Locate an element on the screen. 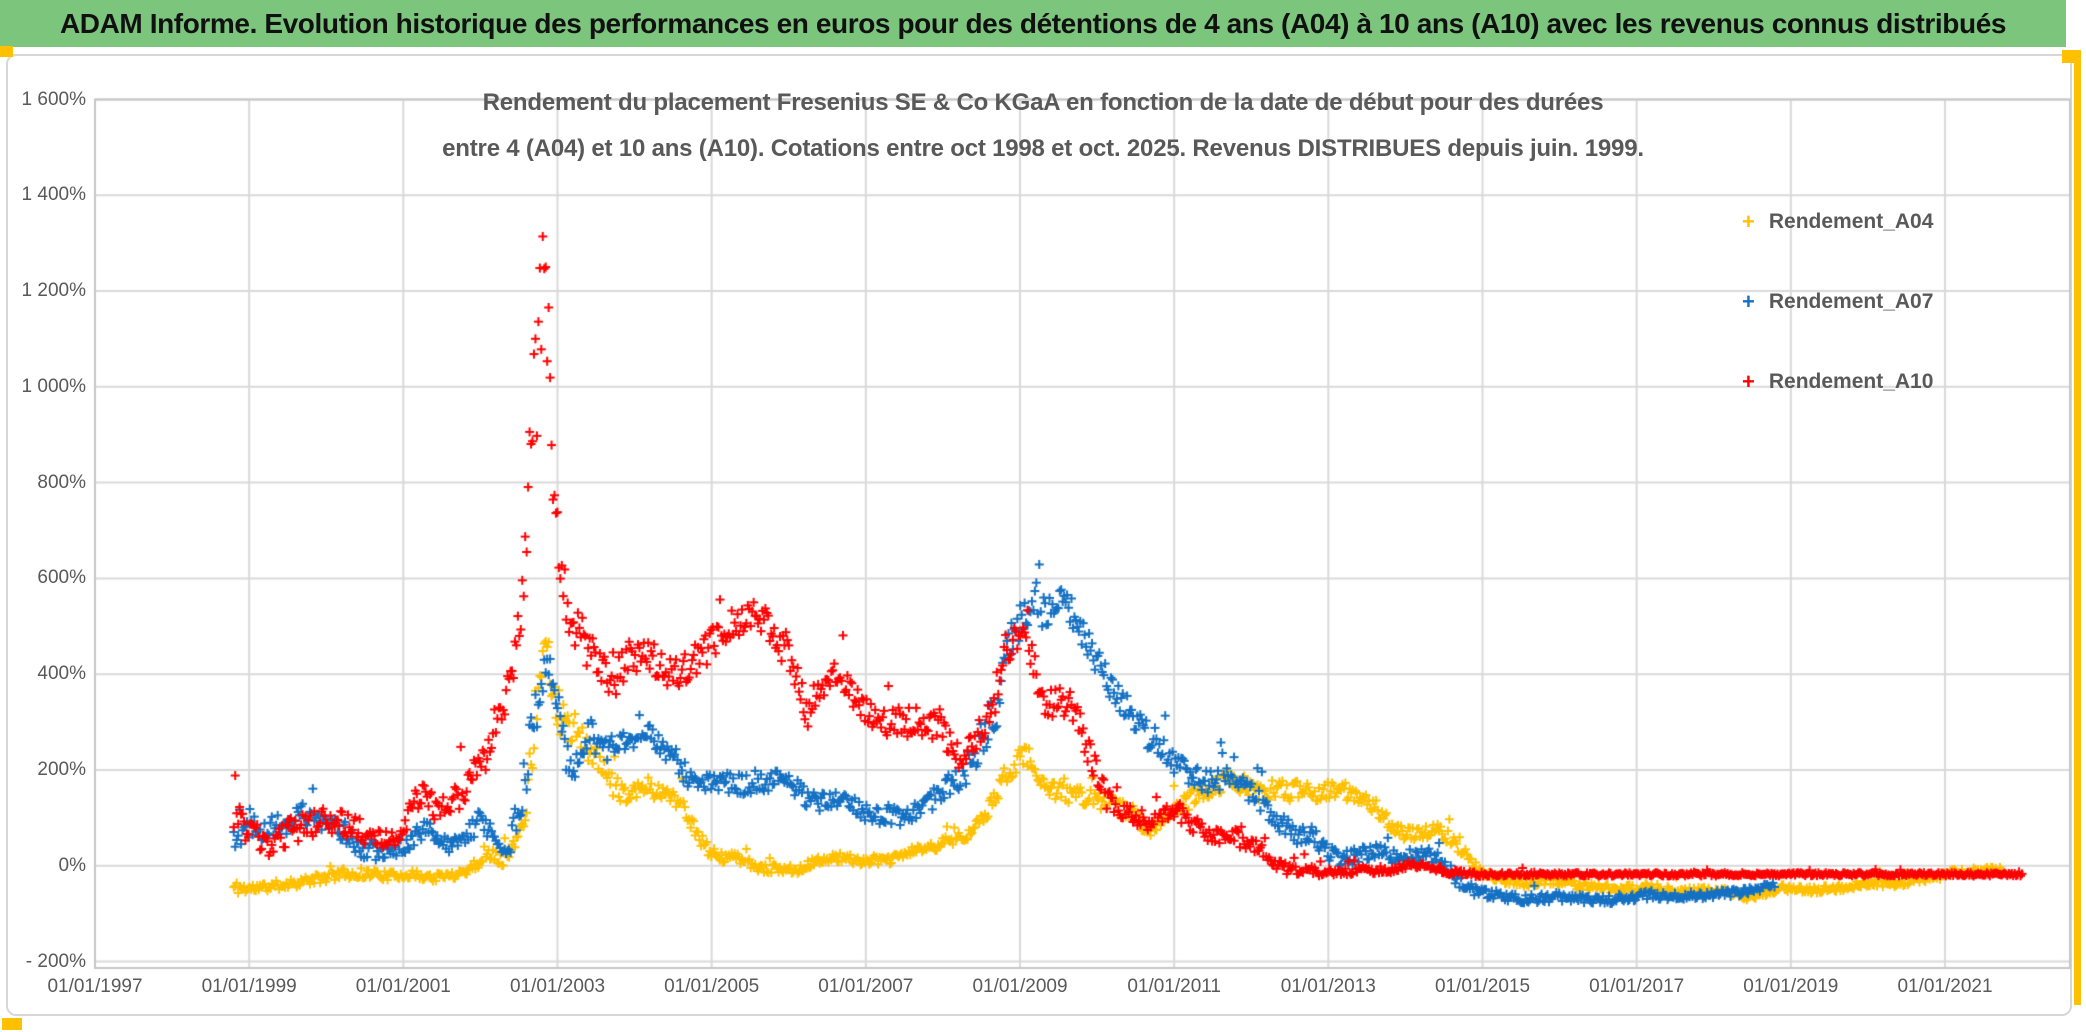 The height and width of the screenshot is (1032, 2086). x-axis-tick-label: 01/01/2001 is located at coordinates (403, 986).